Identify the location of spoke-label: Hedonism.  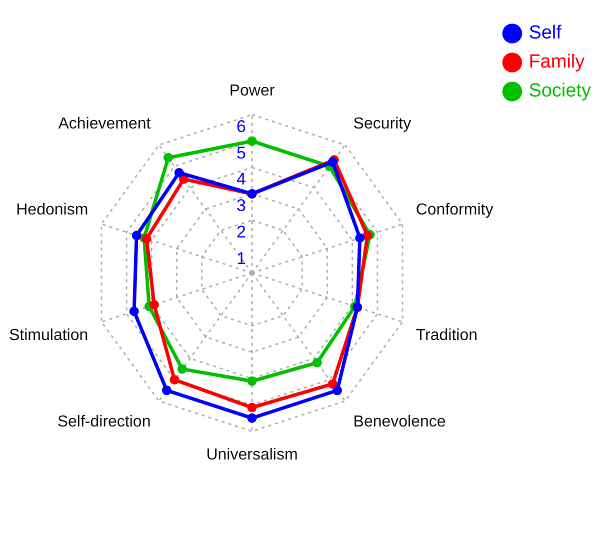
(52, 210).